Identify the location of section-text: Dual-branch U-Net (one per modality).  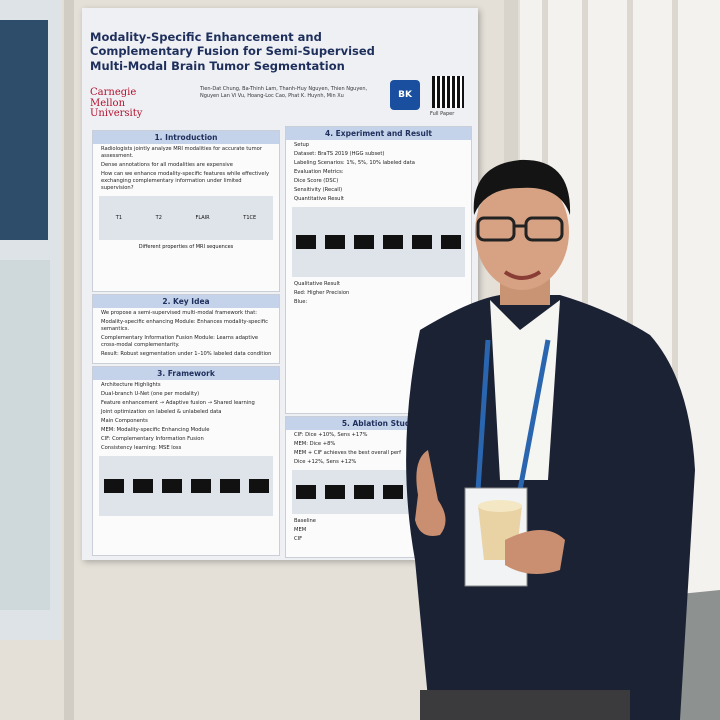
(150, 394).